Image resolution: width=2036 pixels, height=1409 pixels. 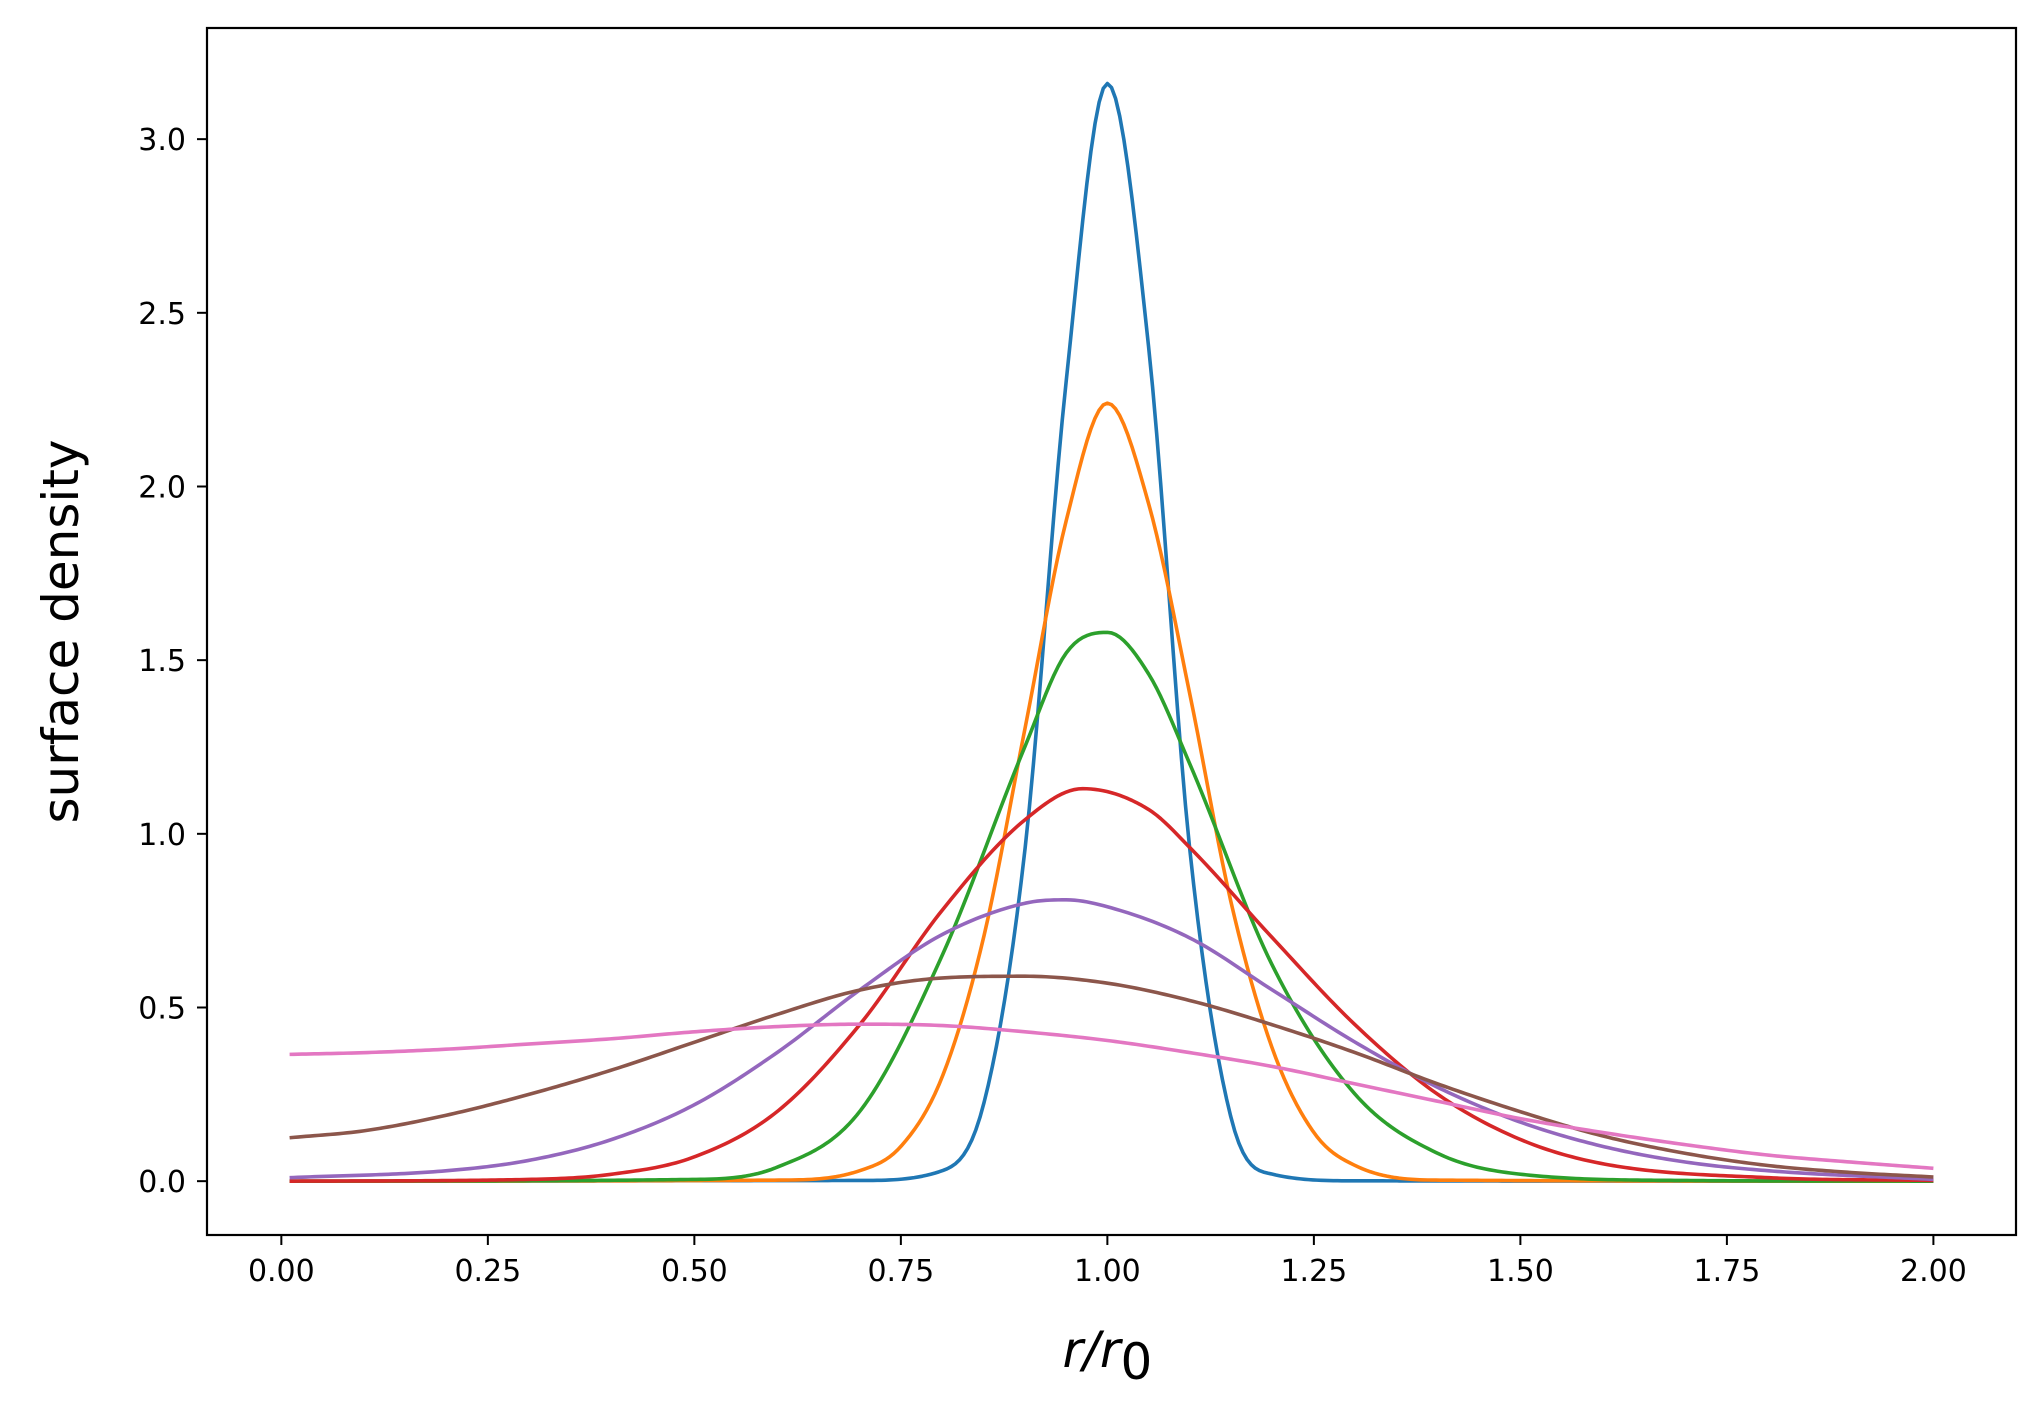 What do you see at coordinates (1107, 1271) in the screenshot?
I see `x-tick-label: 1.00` at bounding box center [1107, 1271].